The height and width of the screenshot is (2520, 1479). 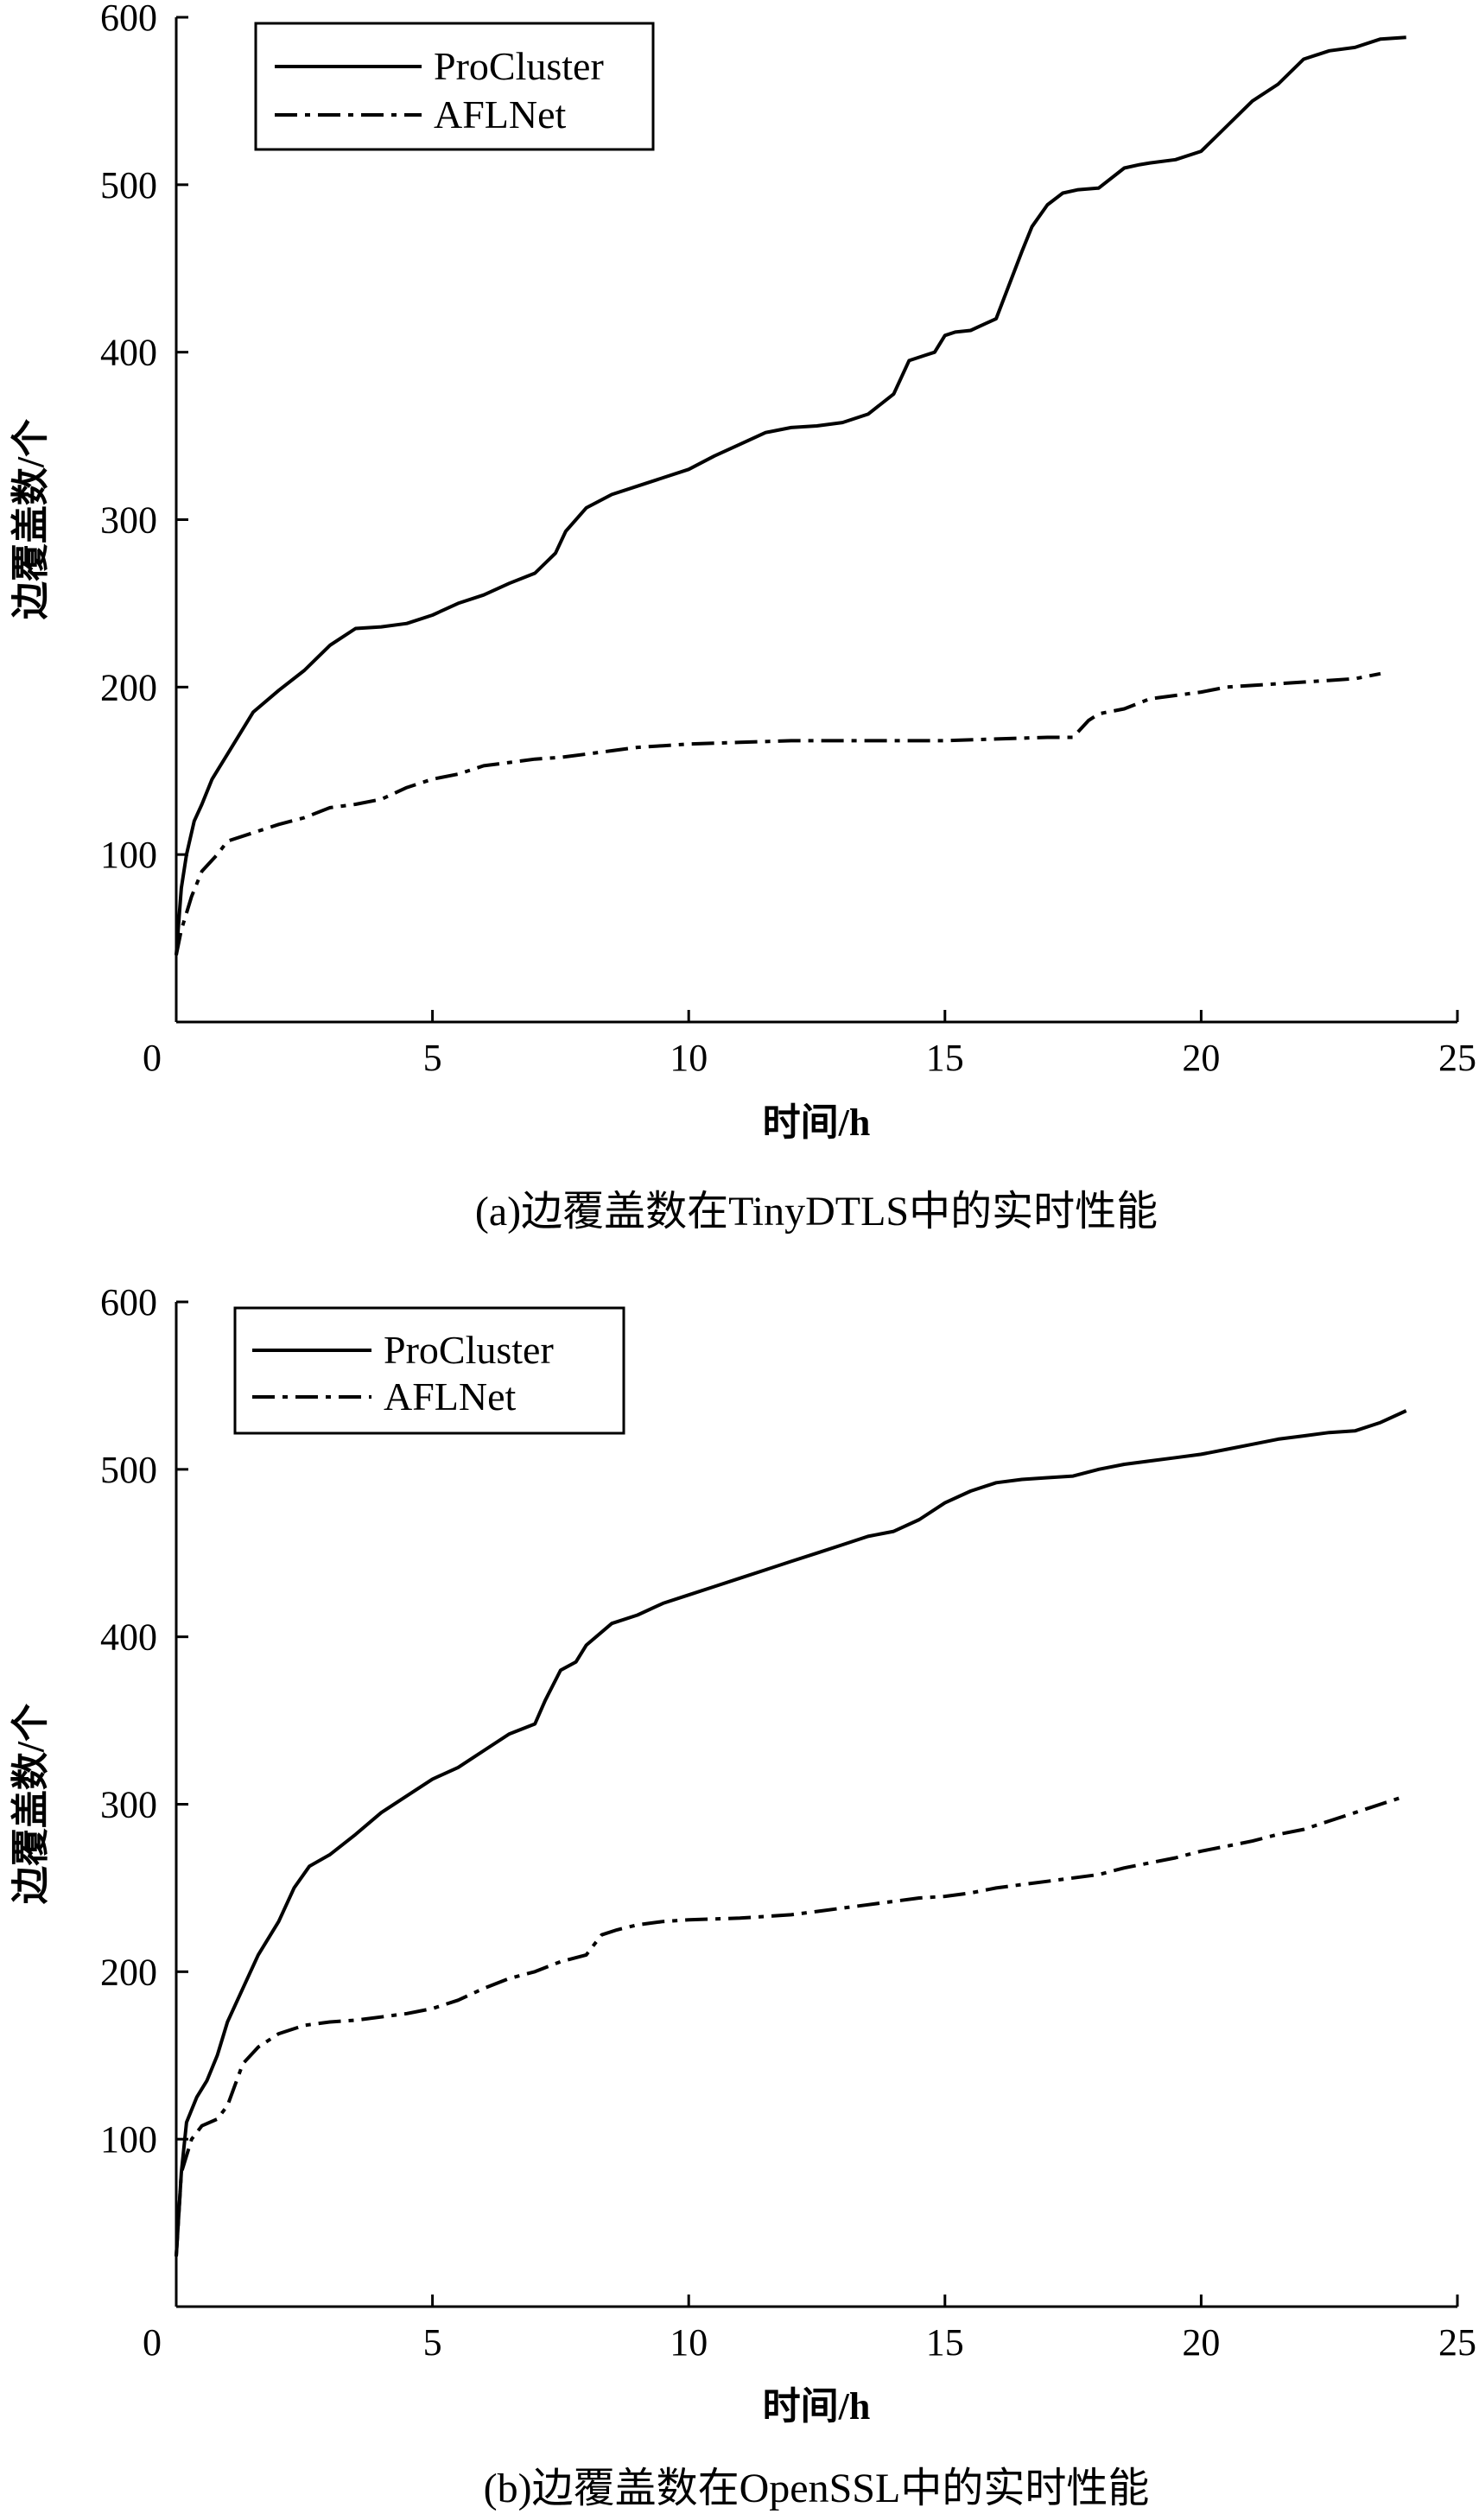 What do you see at coordinates (817, 2489) in the screenshot?
I see `chart-caption: (b)边覆盖数在OpenSSL中的实时性能` at bounding box center [817, 2489].